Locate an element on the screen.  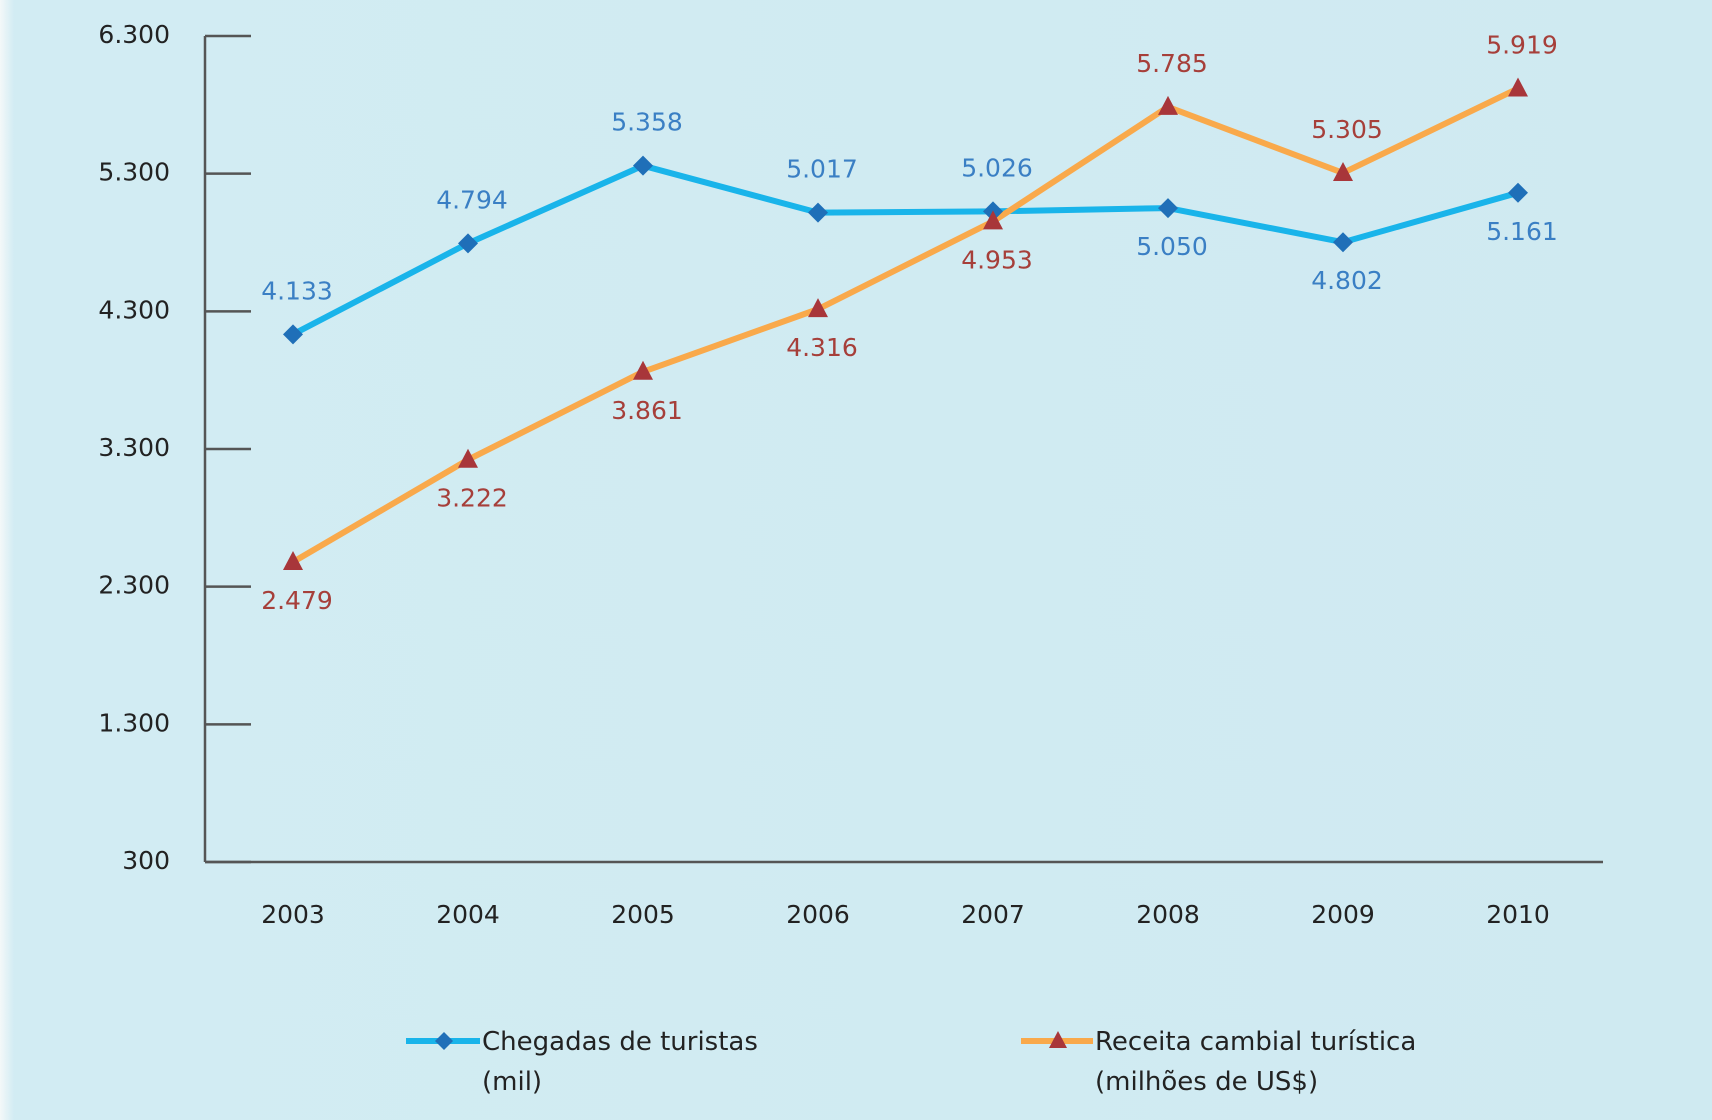
data-label: 5.050 is located at coordinates (1172, 246).